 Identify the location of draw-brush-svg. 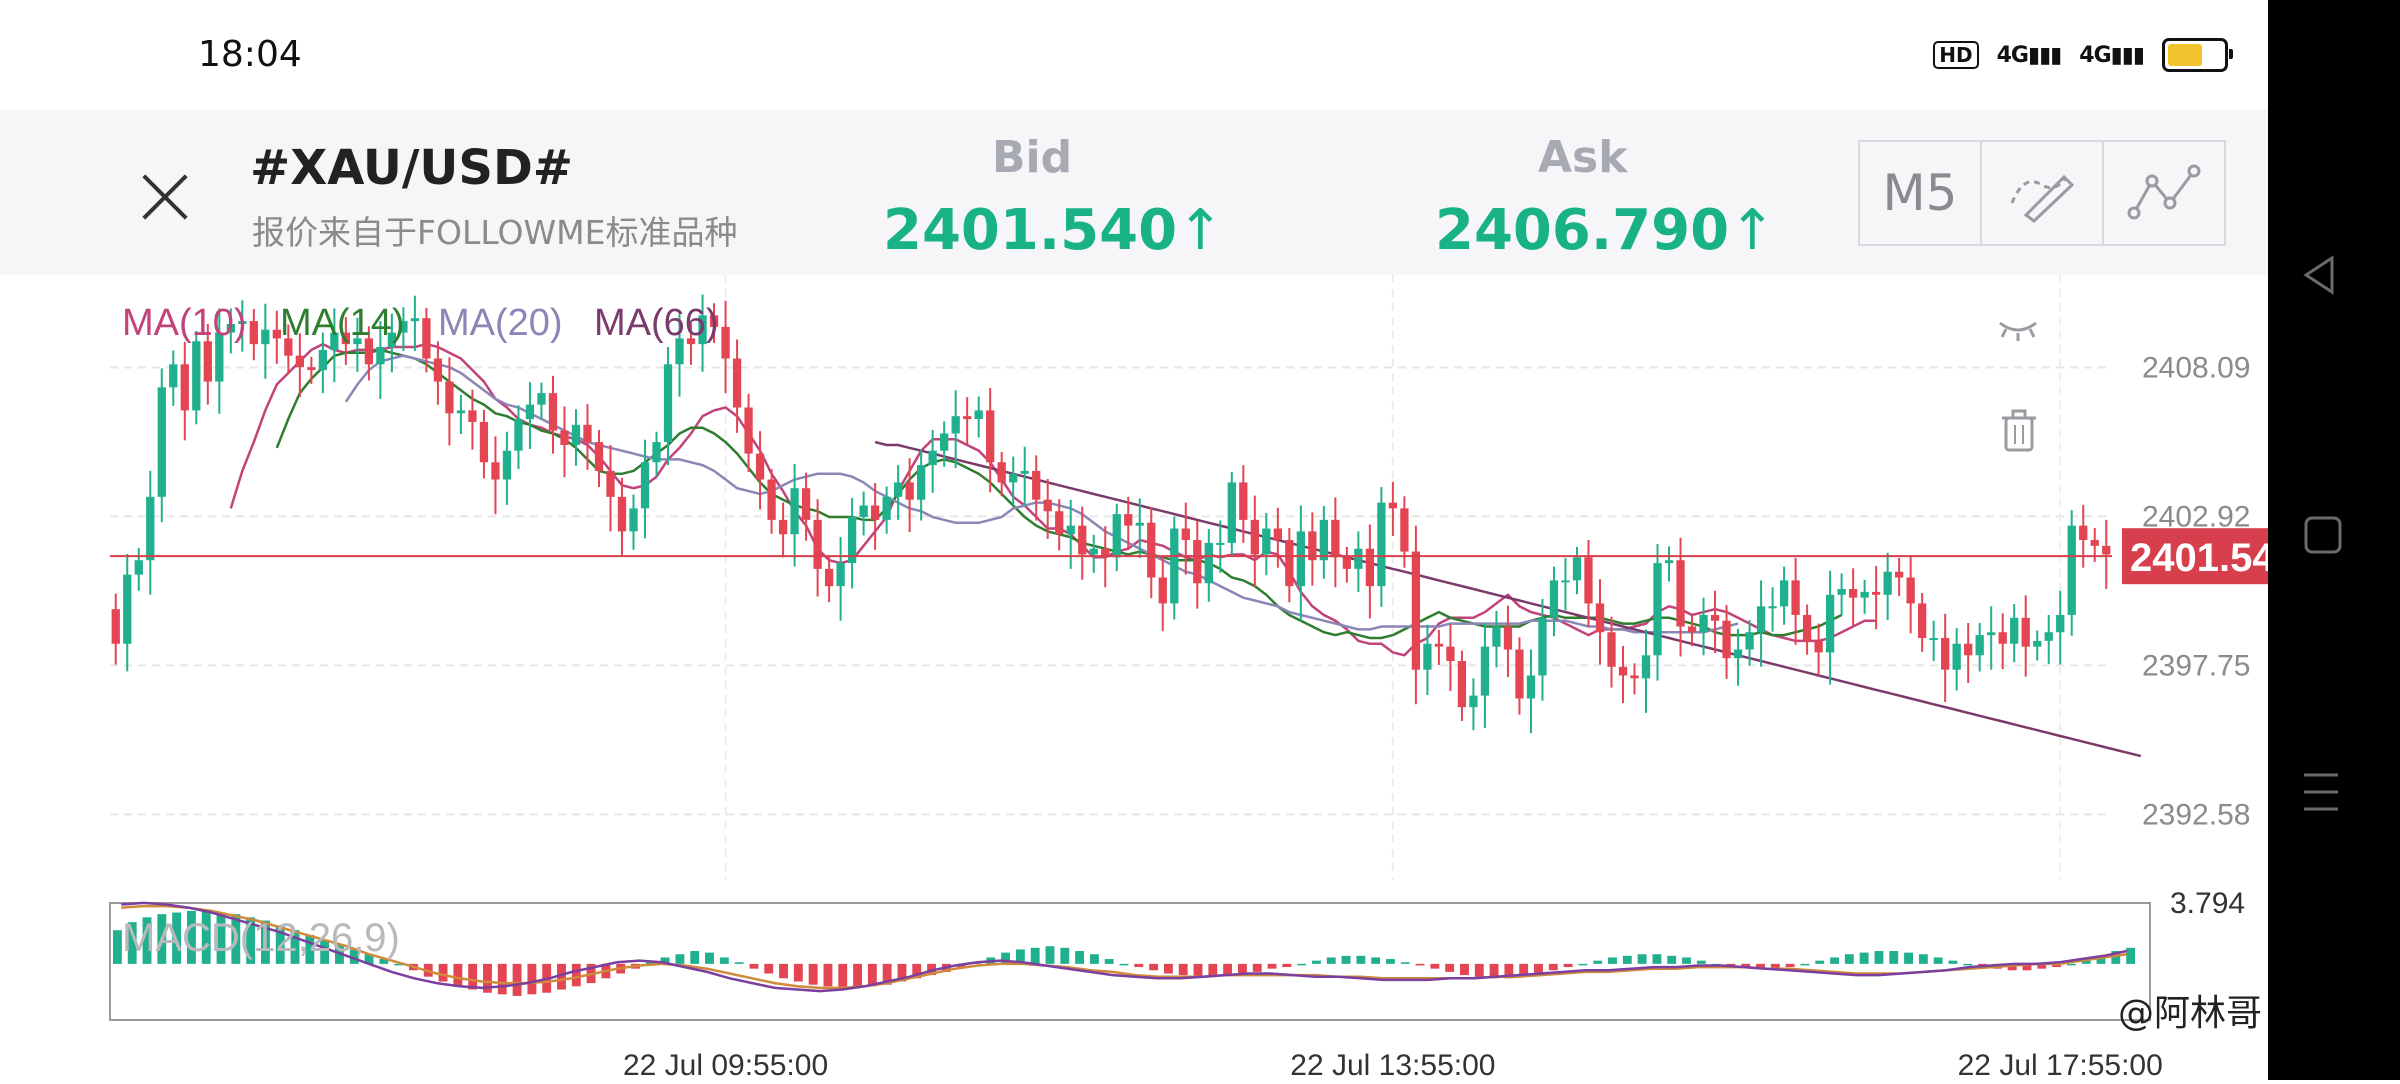
(2042, 198).